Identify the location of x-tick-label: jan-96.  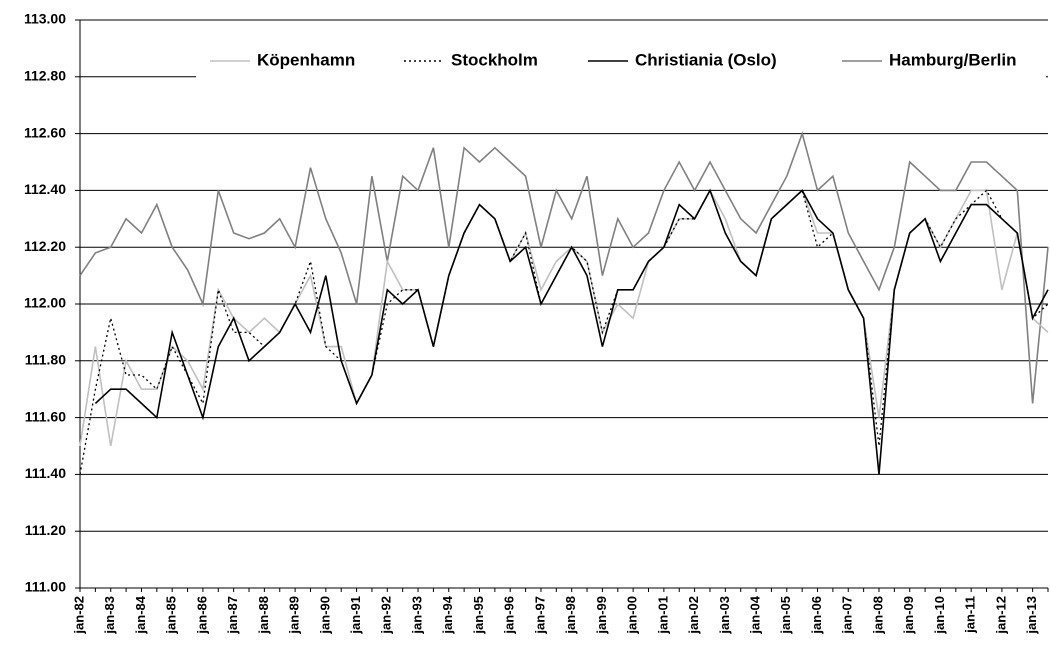
(509, 615).